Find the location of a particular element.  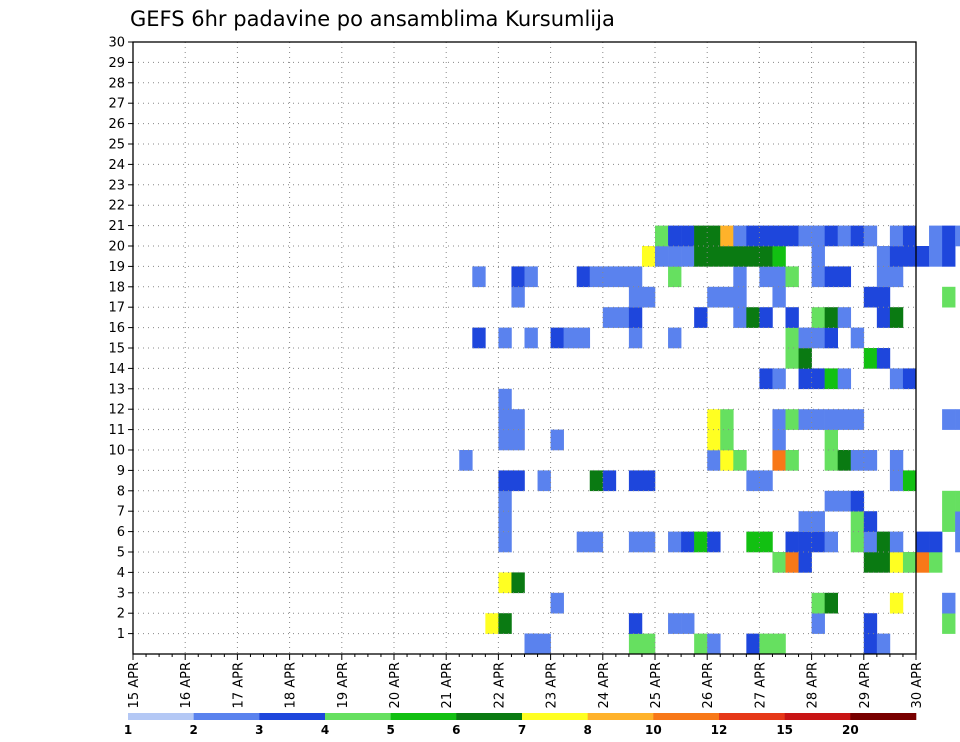

x-tick-label: 18 APR is located at coordinates (291, 685).